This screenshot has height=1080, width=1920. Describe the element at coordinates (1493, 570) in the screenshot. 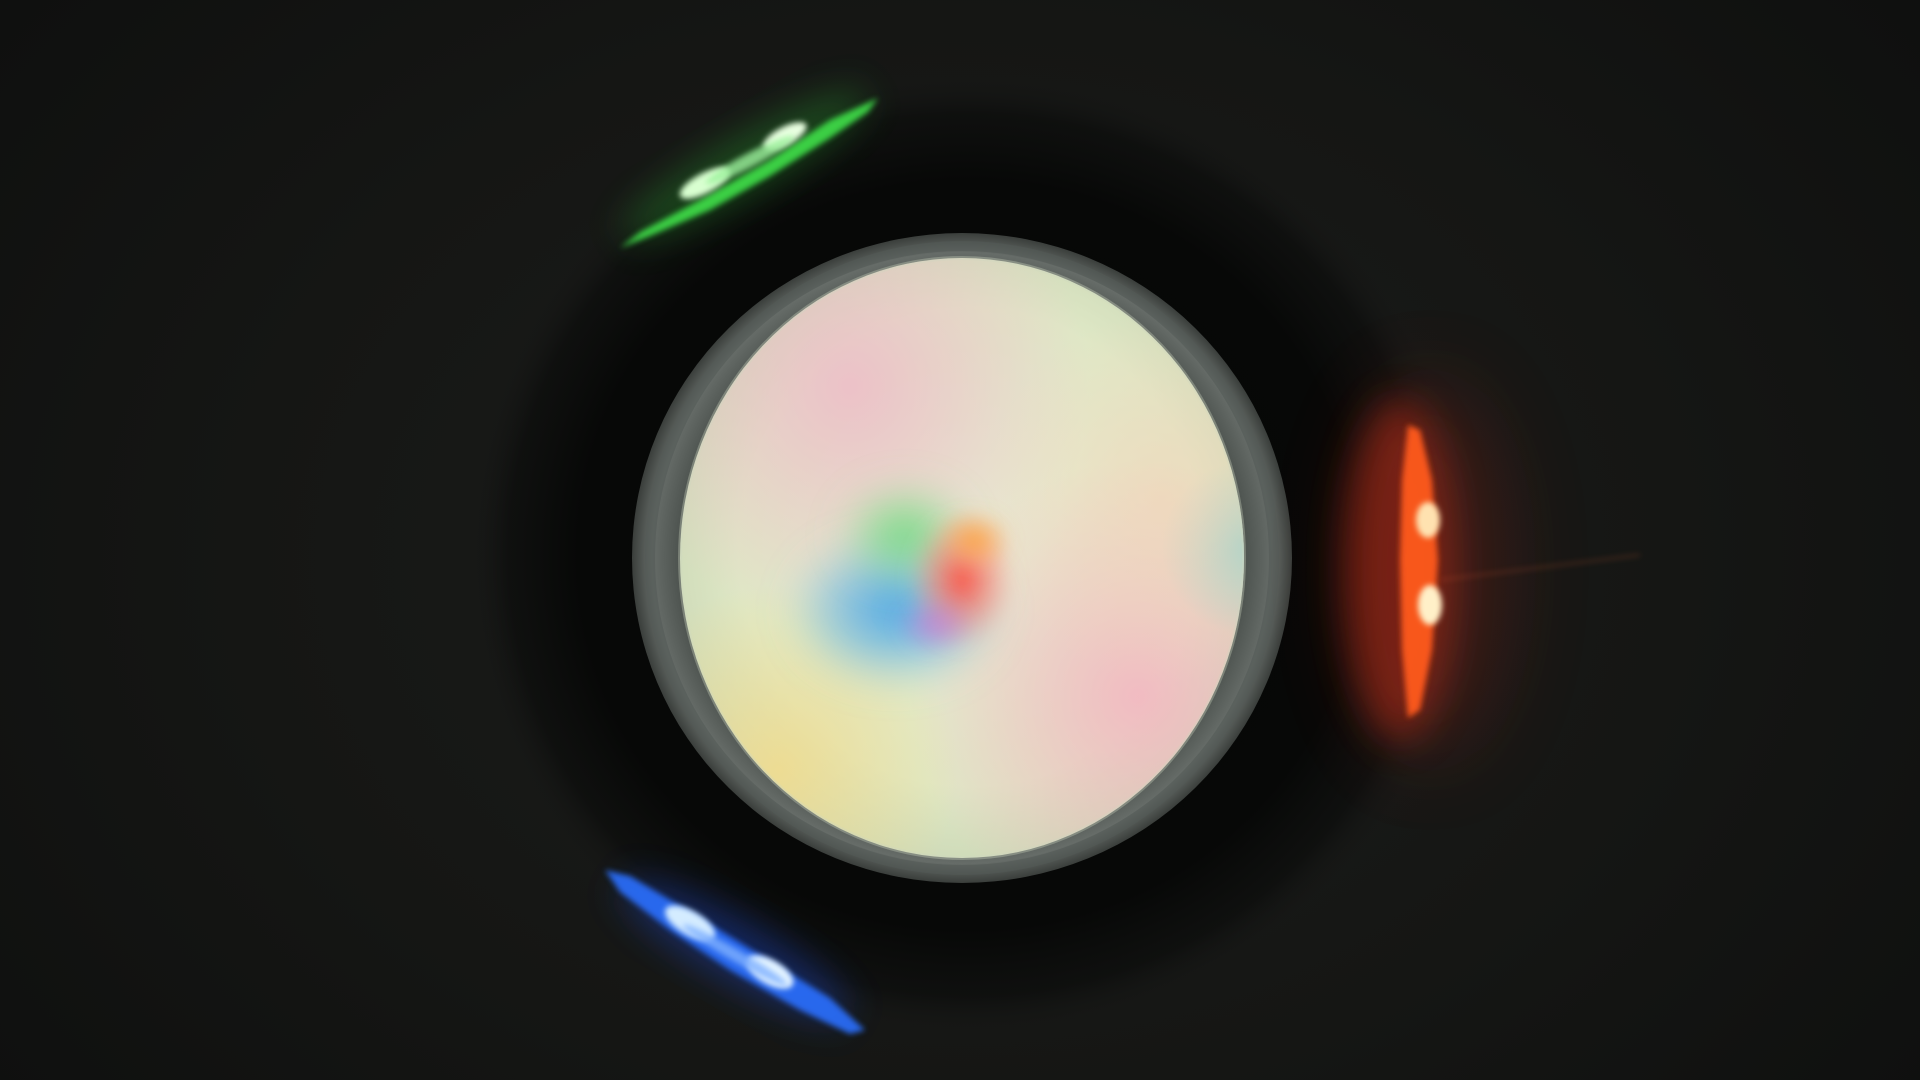

I see `red-led` at that location.